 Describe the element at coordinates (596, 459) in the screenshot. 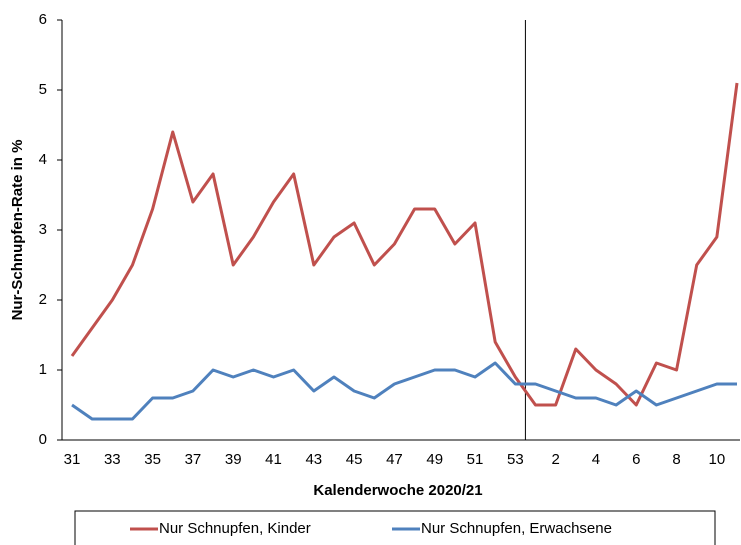

I see `x-tick-label: 4` at that location.